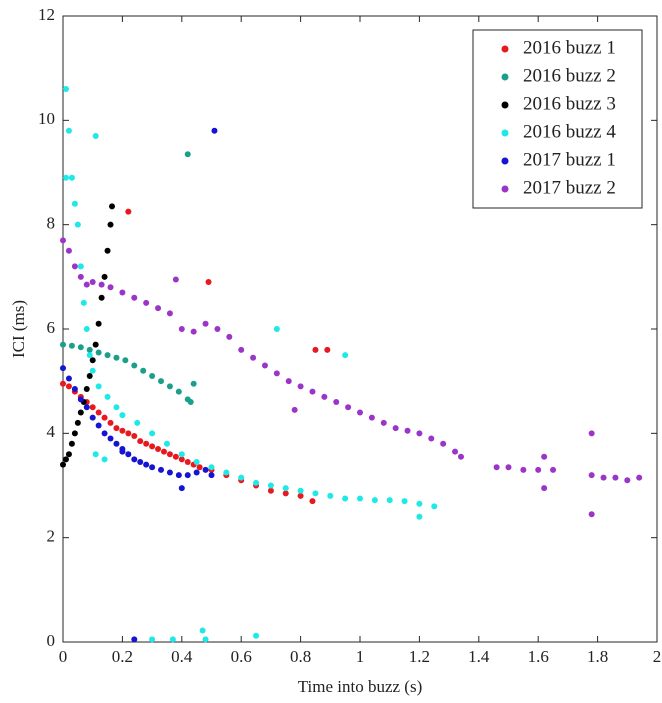 The height and width of the screenshot is (703, 662). Describe the element at coordinates (122, 656) in the screenshot. I see `x-tick-label: 0.2` at that location.